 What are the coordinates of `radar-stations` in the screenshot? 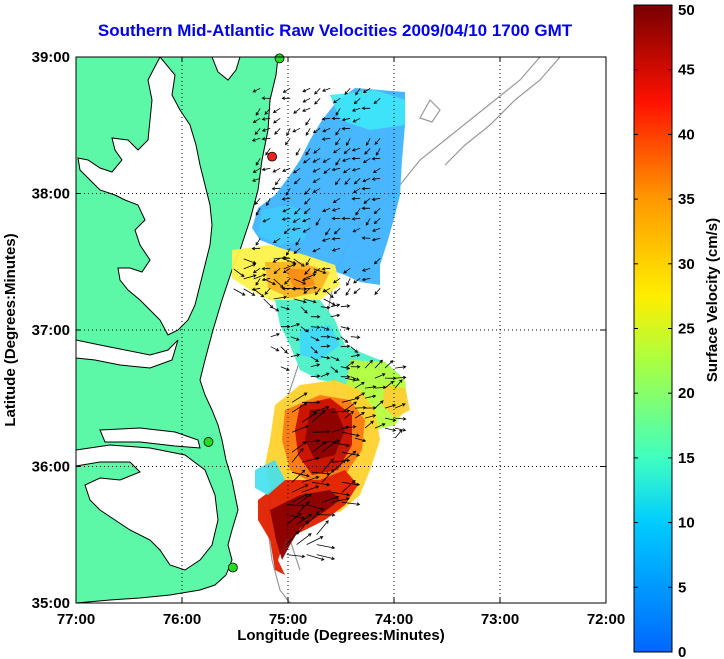 It's located at (244, 313).